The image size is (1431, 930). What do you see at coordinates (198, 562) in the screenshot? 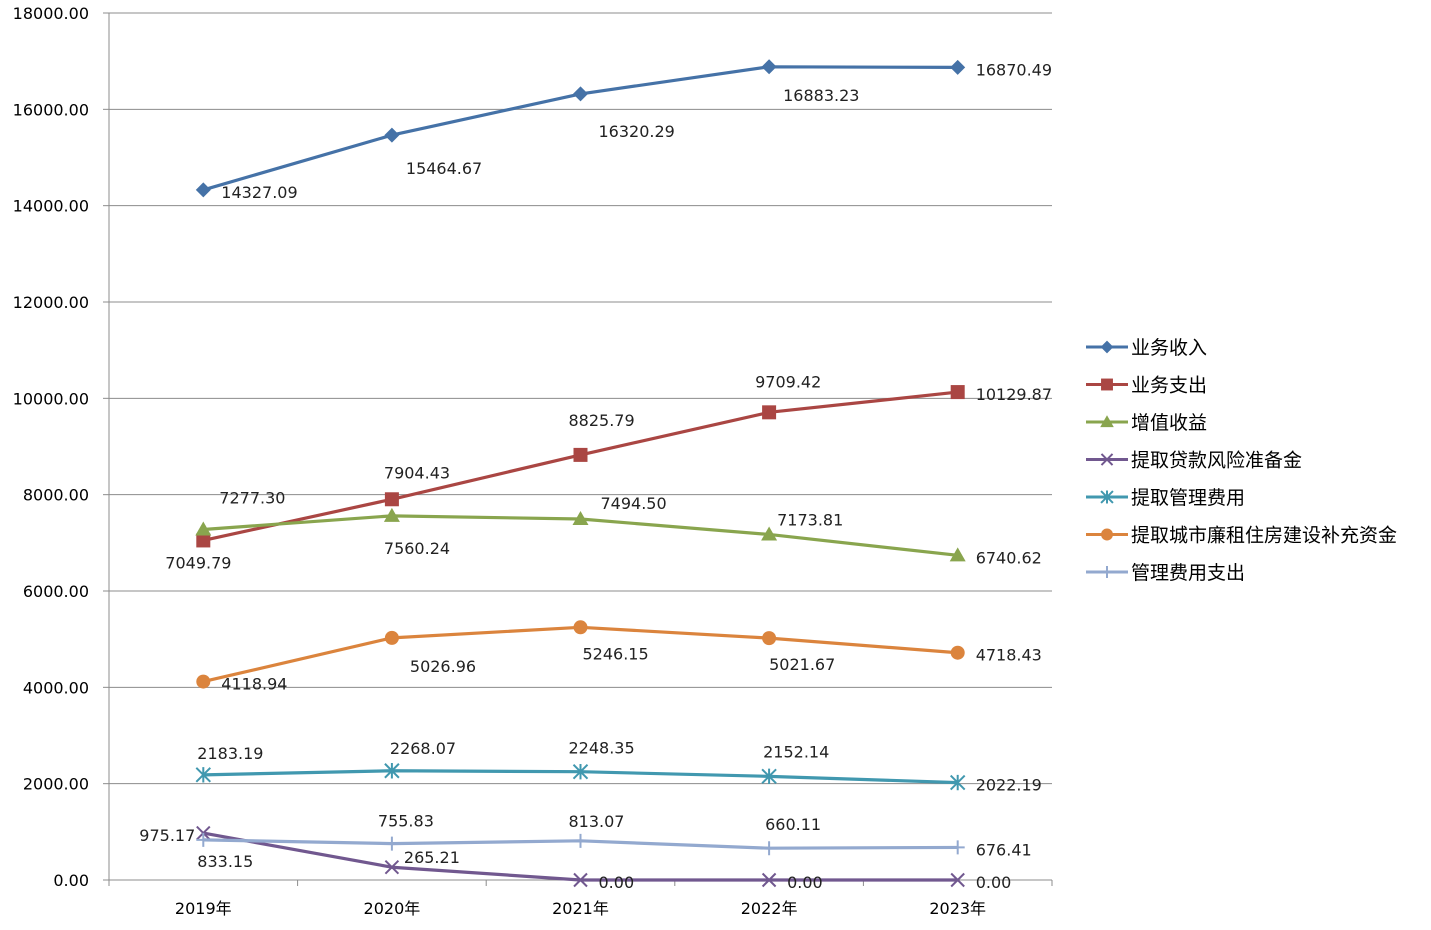
I see `data-label: 7049.79` at bounding box center [198, 562].